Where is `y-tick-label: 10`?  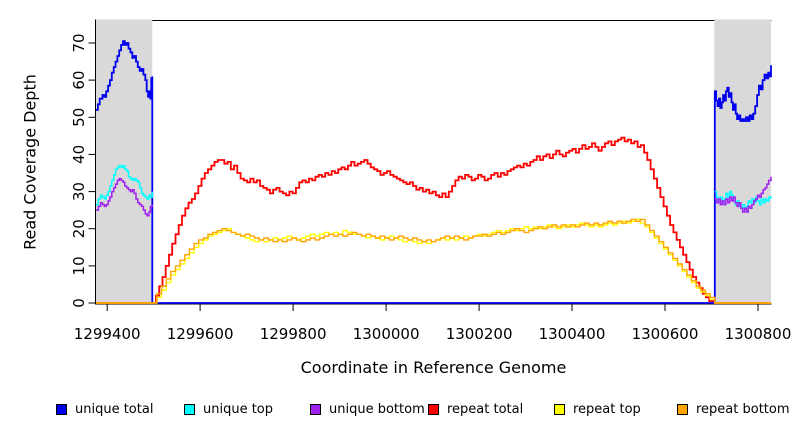 y-tick-label: 10 is located at coordinates (79, 265).